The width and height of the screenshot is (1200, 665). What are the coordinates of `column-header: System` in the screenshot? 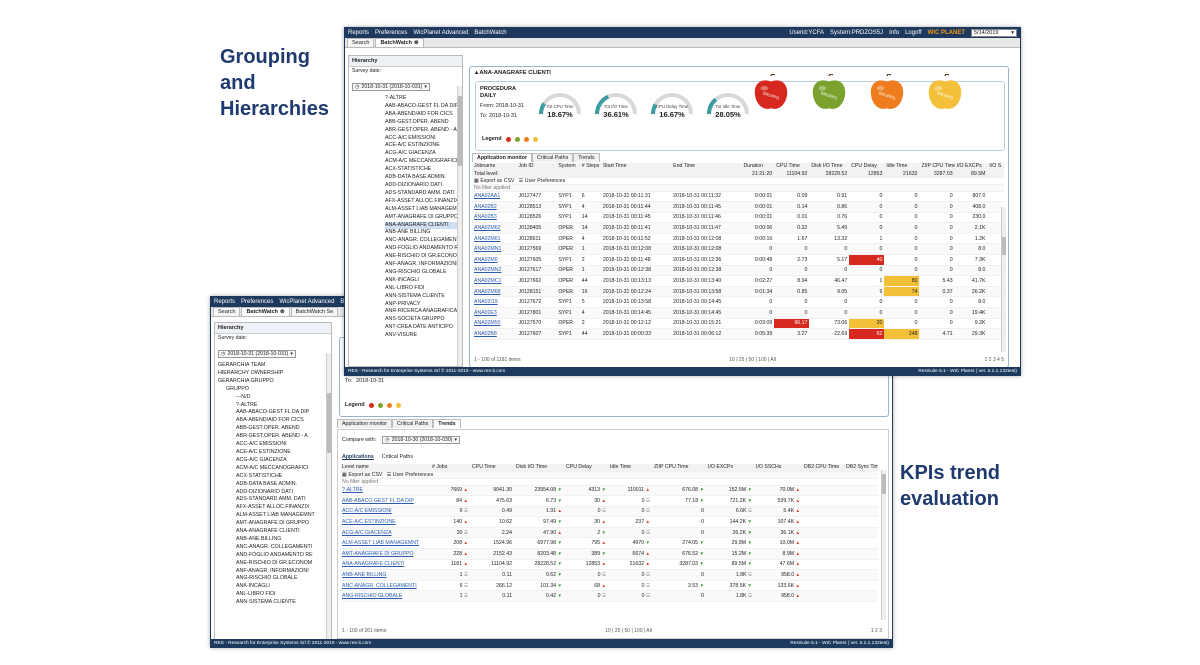 It's located at (568, 167).